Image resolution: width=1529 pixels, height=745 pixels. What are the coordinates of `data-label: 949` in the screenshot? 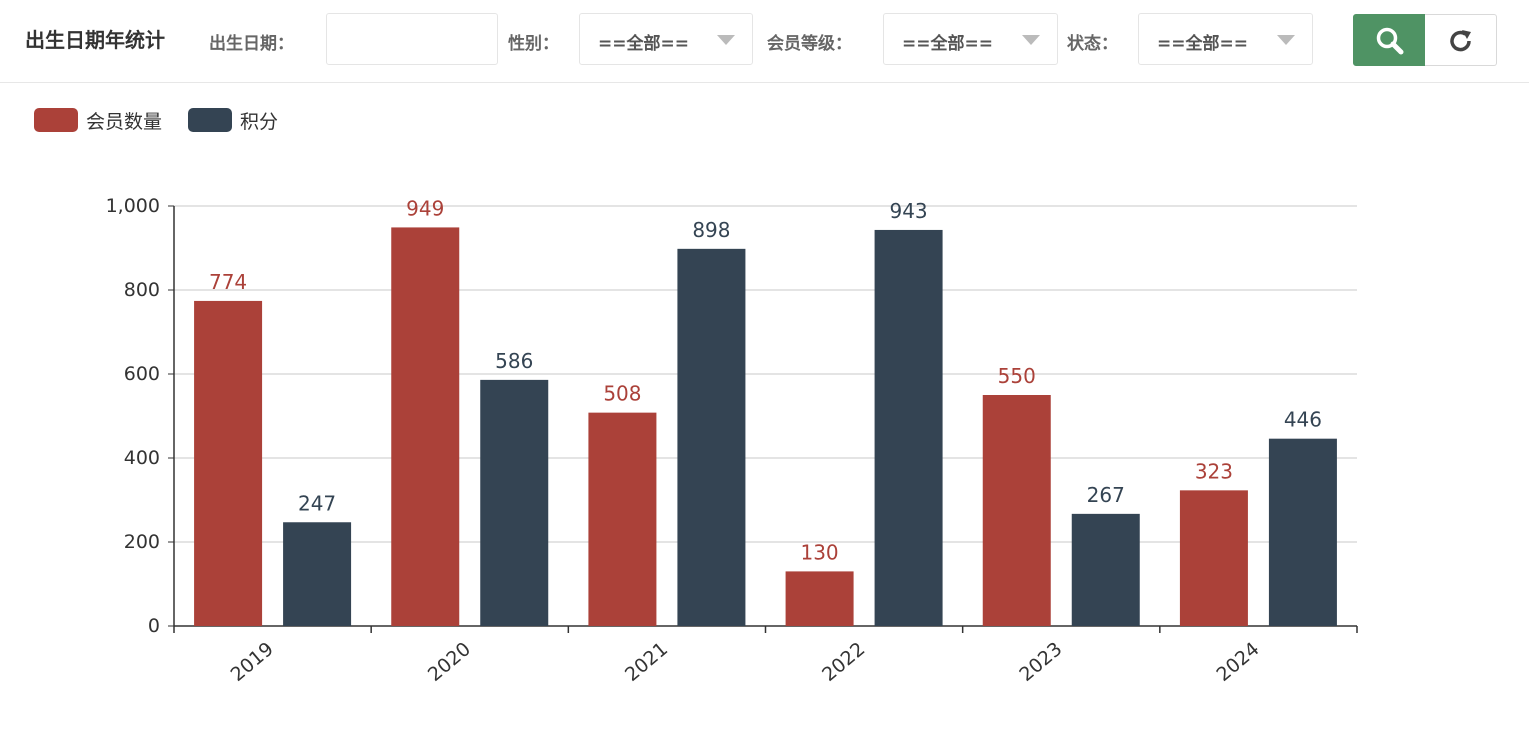 It's located at (425, 208).